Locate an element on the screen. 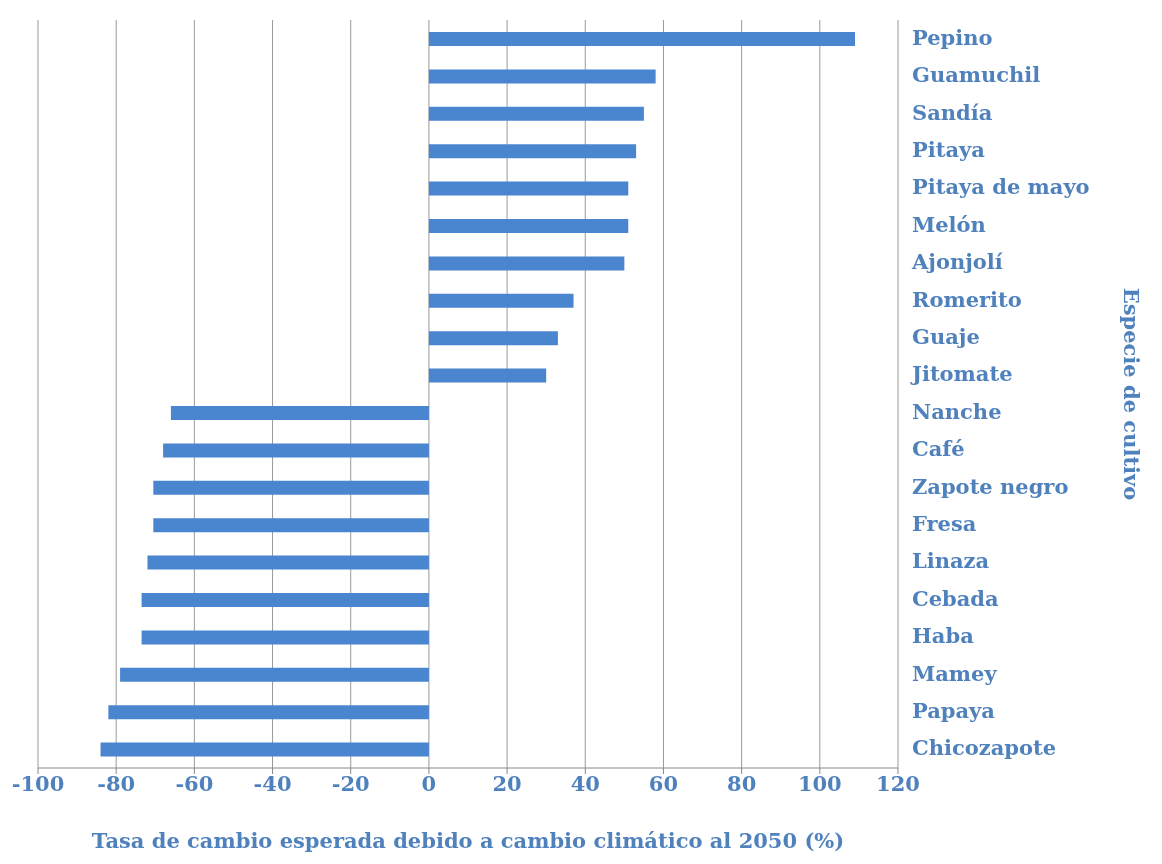 The image size is (1162, 864). x-tick-label: 80 is located at coordinates (742, 783).